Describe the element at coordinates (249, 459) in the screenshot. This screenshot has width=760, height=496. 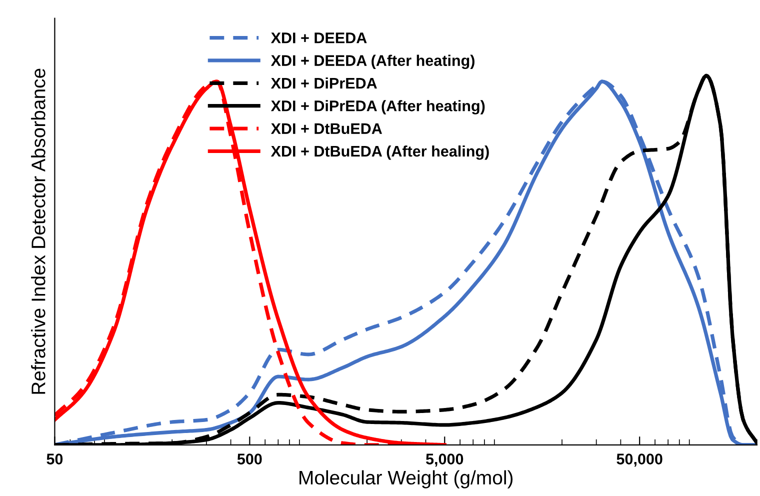
I see `x-tick-label: 500` at that location.